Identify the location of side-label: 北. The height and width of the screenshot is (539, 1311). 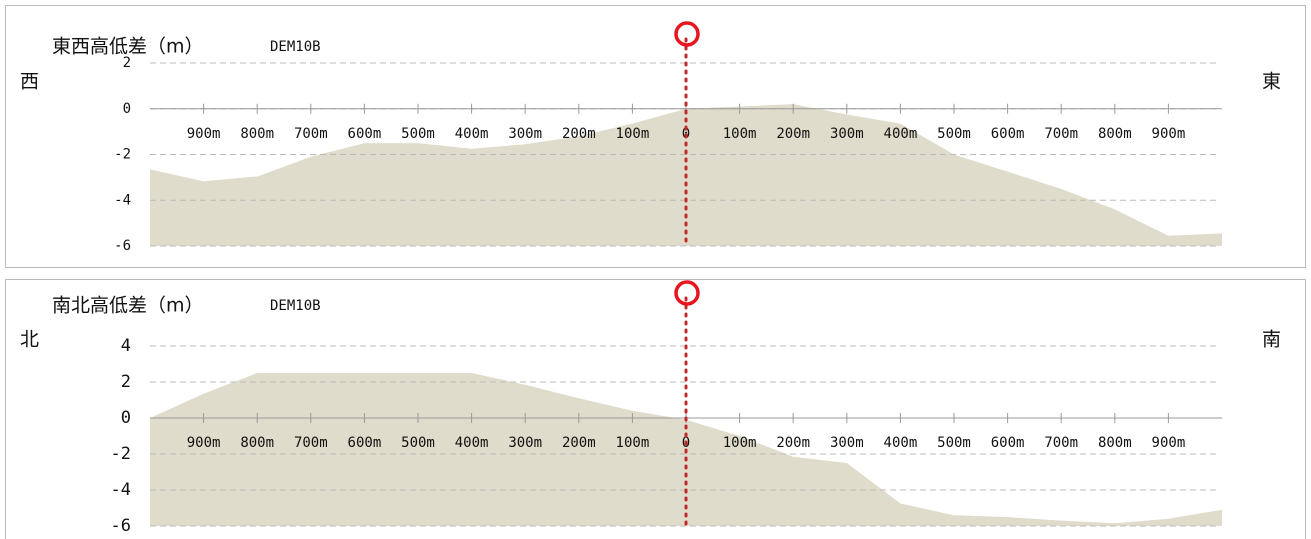
(29, 340).